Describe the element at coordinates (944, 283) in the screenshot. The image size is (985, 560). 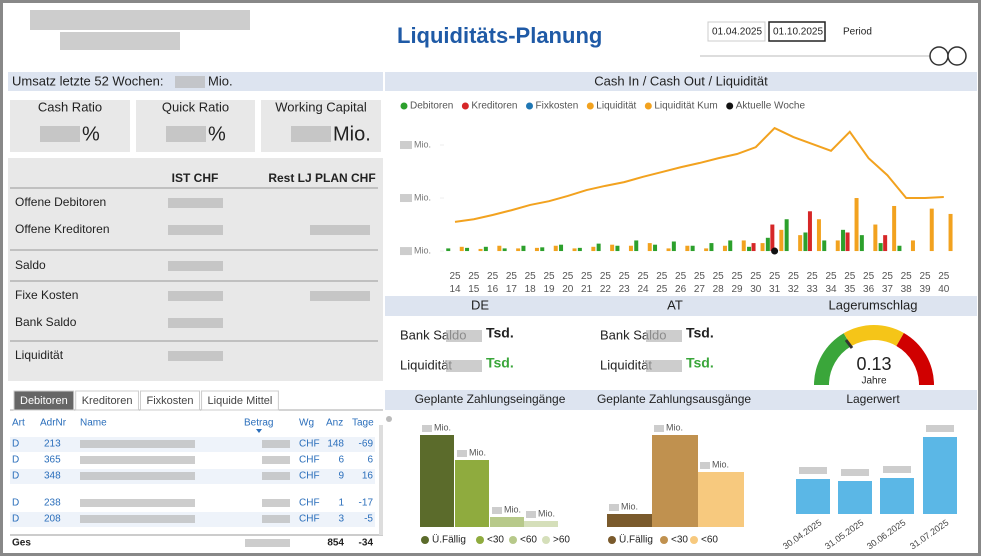
I see `x-tick-label: 25 40` at that location.